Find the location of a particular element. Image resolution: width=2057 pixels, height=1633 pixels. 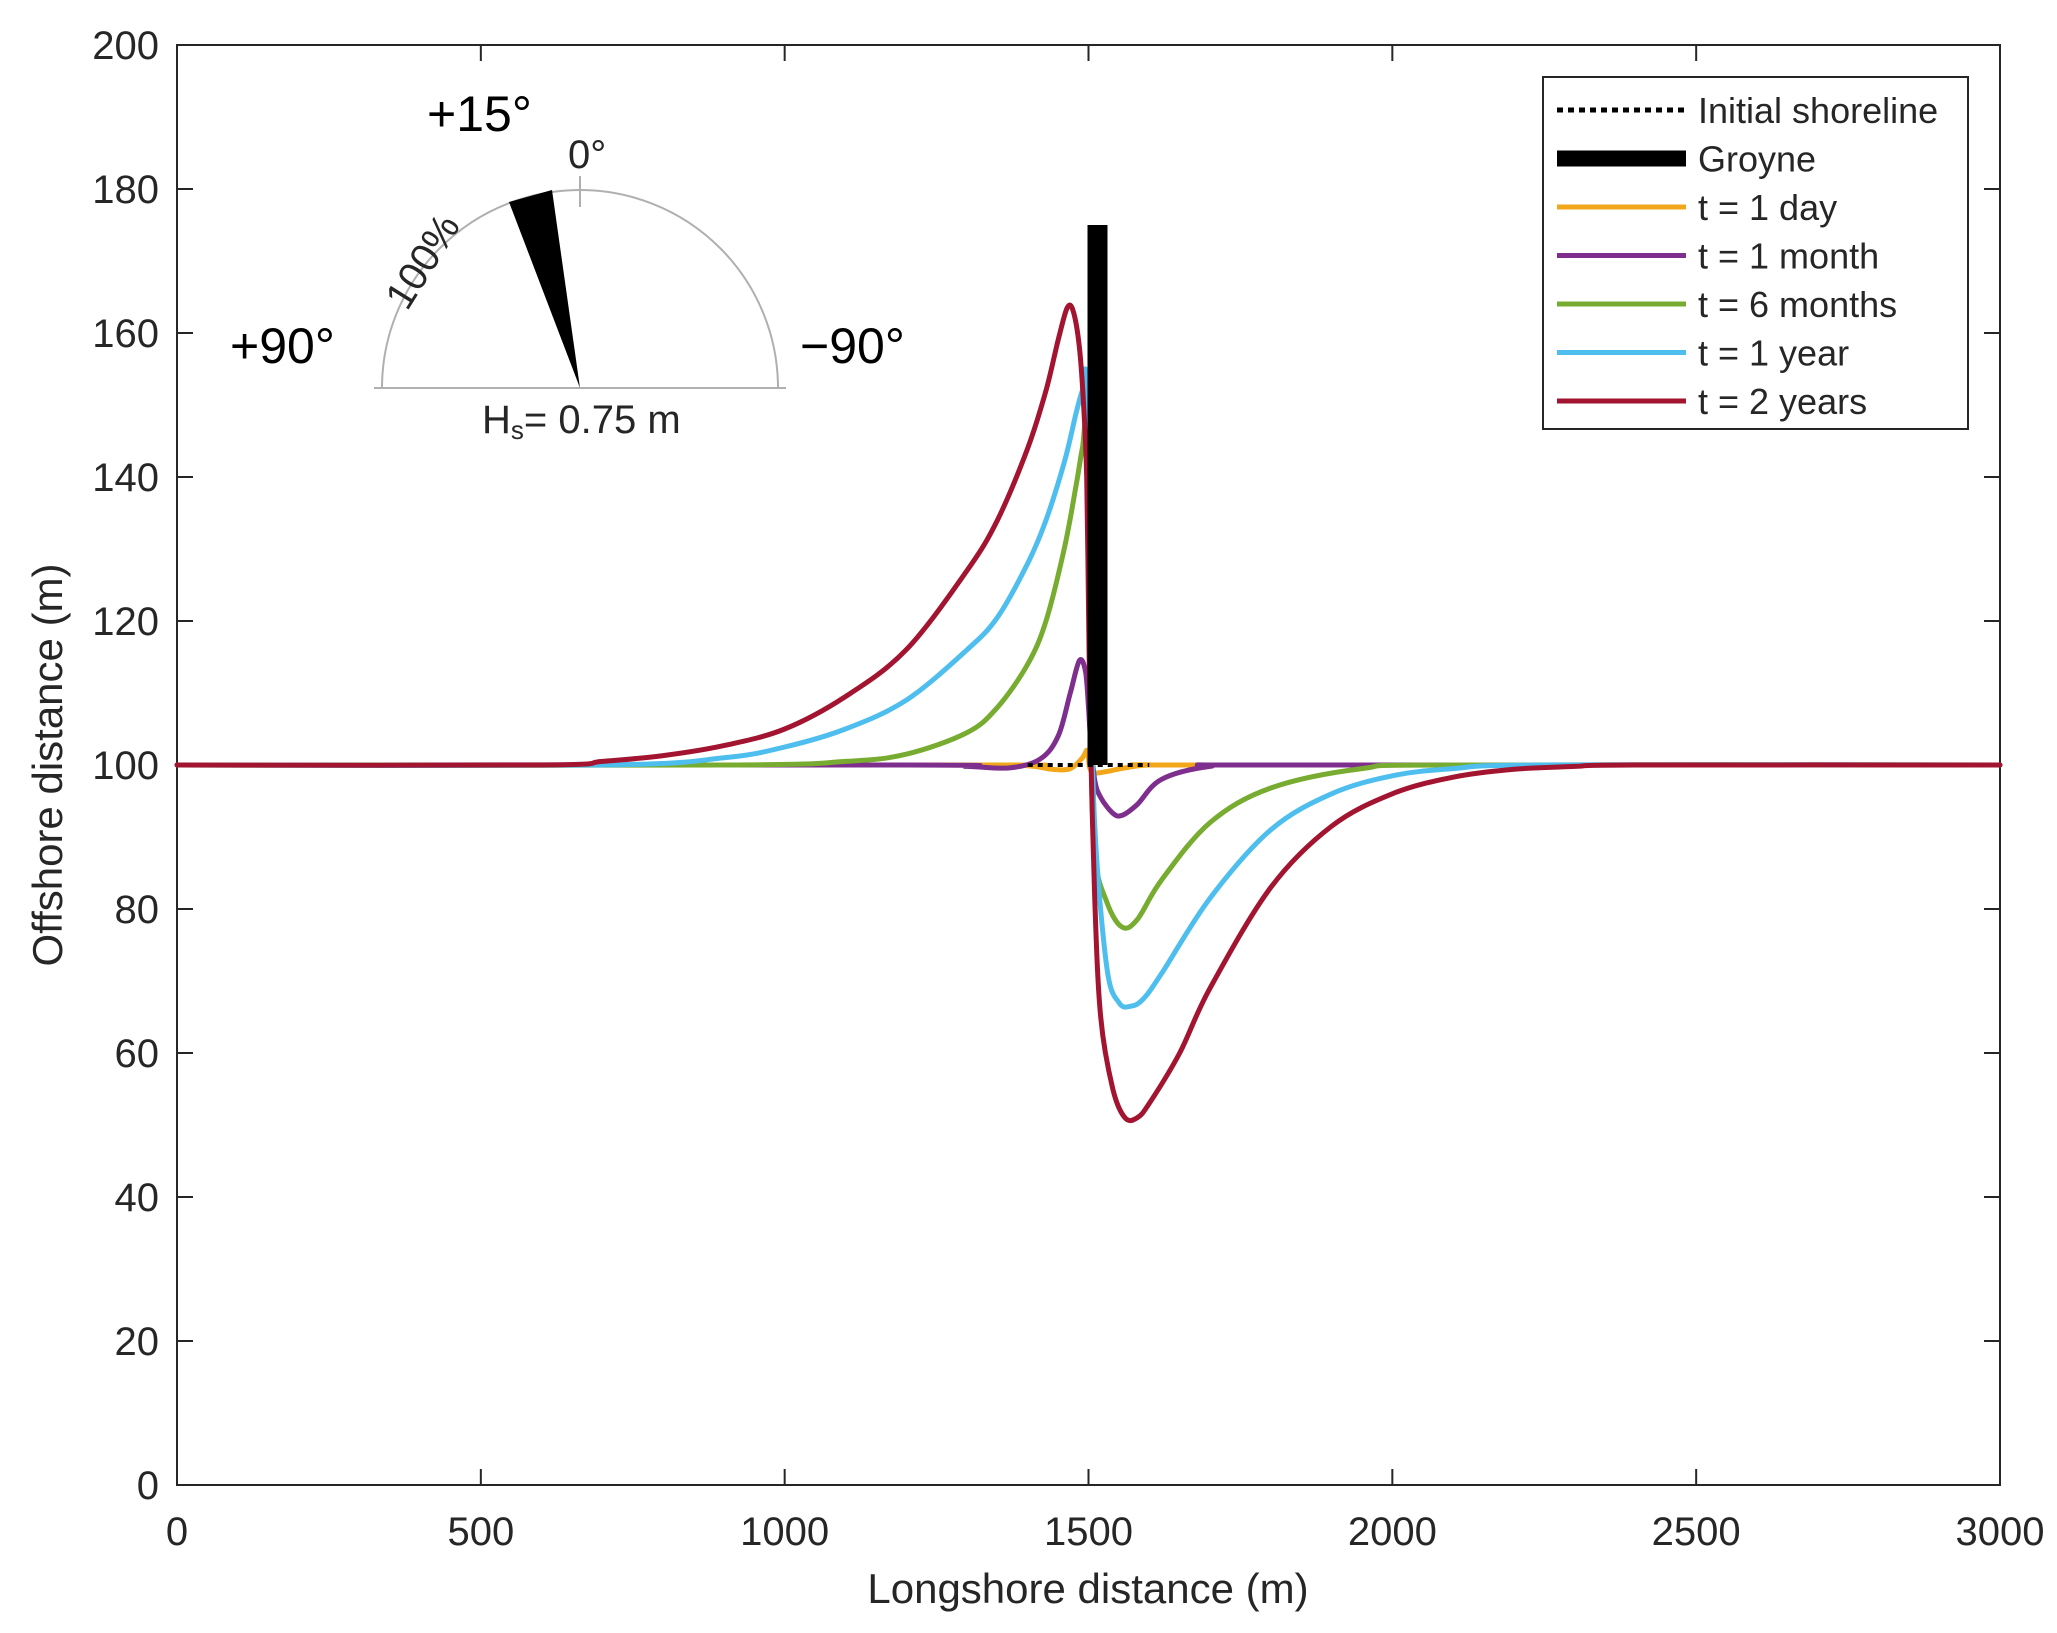

inset-radius-label: 100% is located at coordinates (423, 262).